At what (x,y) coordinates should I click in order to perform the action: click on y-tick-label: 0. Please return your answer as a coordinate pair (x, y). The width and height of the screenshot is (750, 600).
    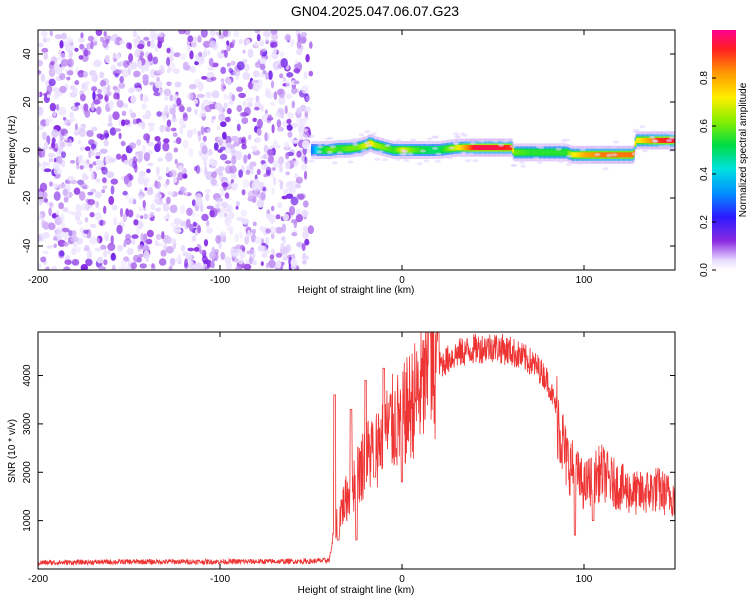
    Looking at the image, I should click on (27, 150).